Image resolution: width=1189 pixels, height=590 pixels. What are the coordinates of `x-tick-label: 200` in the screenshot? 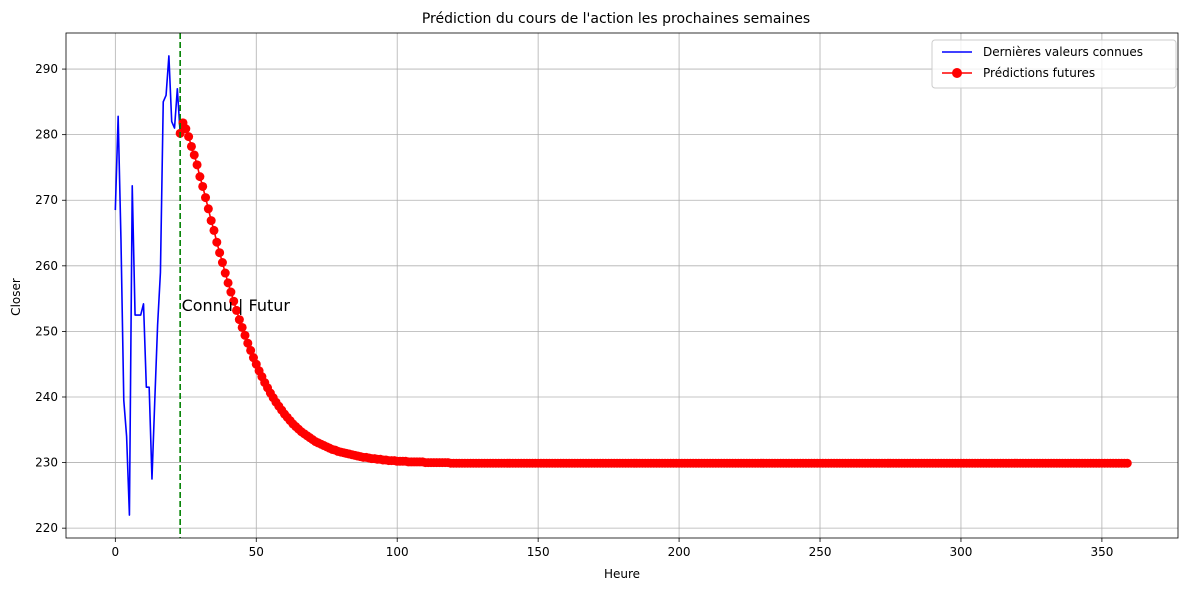 It's located at (679, 552).